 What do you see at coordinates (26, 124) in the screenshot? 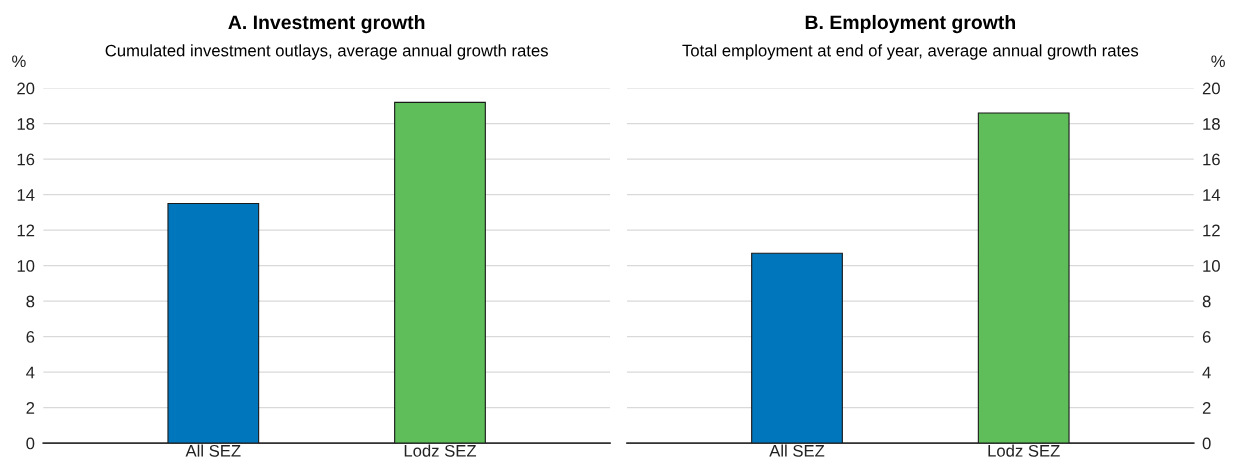
I see `y-tick-label: 18` at bounding box center [26, 124].